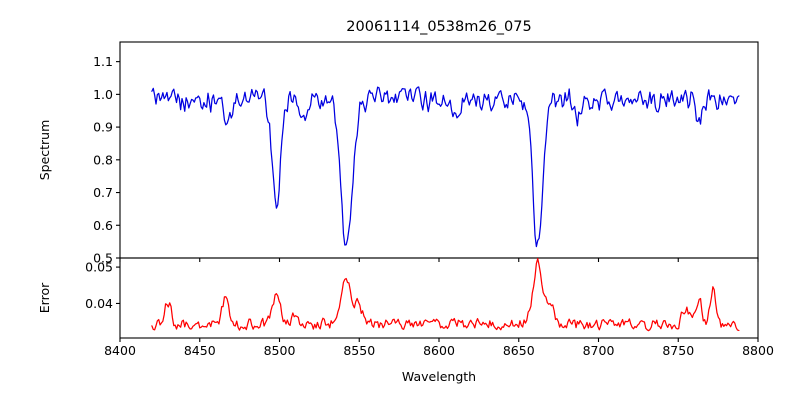 This screenshot has width=800, height=400. What do you see at coordinates (519, 350) in the screenshot?
I see `error-panel-xtick-label: 8650` at bounding box center [519, 350].